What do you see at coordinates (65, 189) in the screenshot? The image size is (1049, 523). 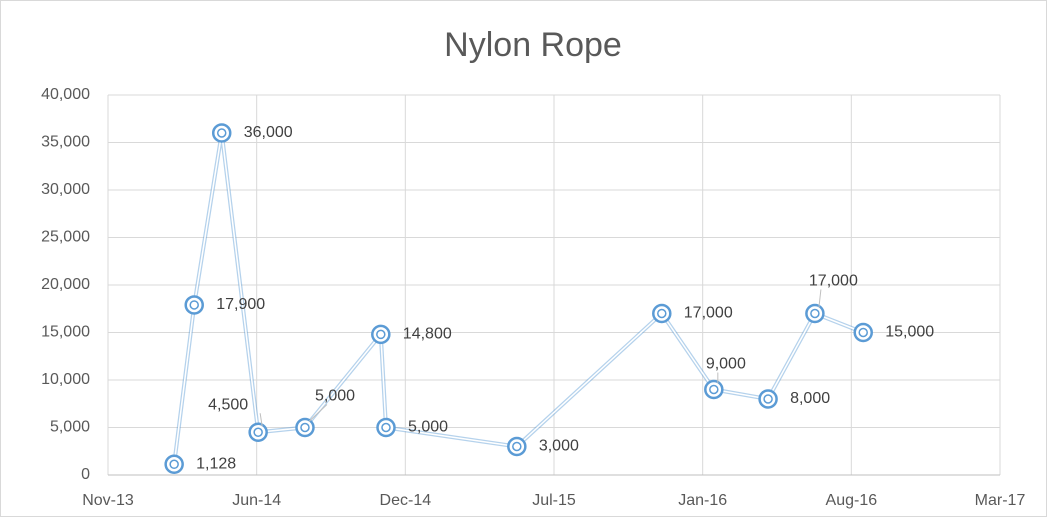 I see `y-tick-label: 30,000` at bounding box center [65, 189].